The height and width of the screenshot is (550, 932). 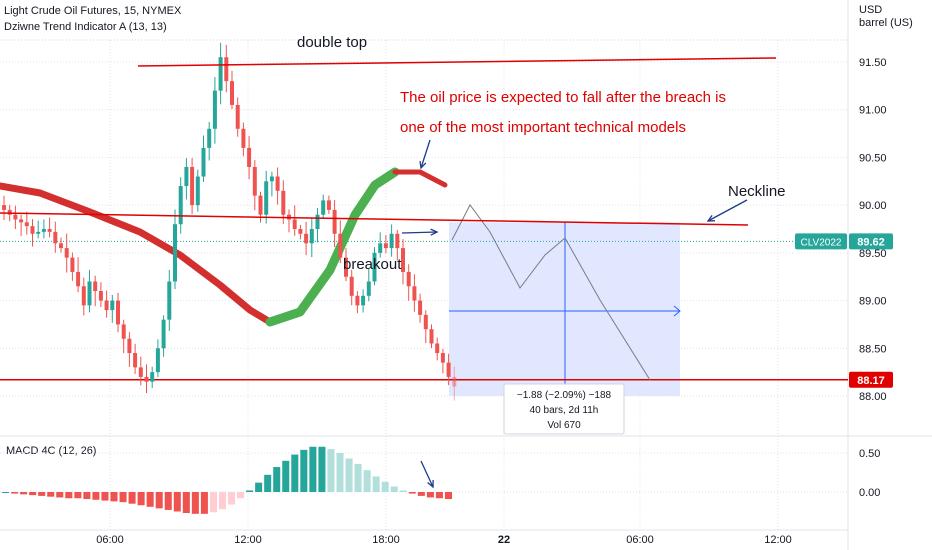 I want to click on price-tick-label: 89.00, so click(x=873, y=302).